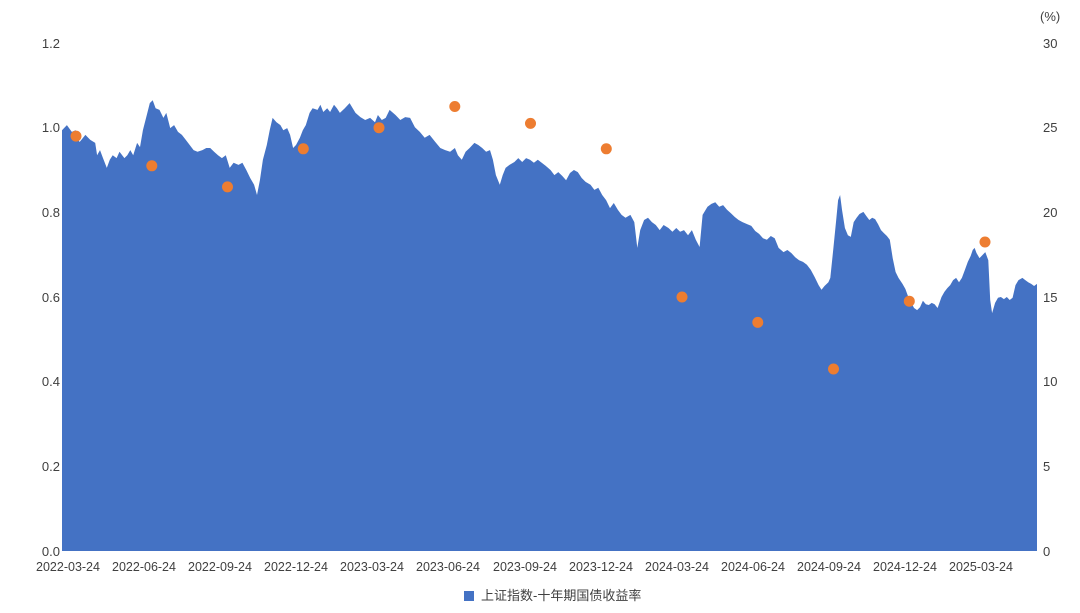 The width and height of the screenshot is (1080, 613). What do you see at coordinates (220, 567) in the screenshot?
I see `x-axis-tick-label: 2022-09-24` at bounding box center [220, 567].